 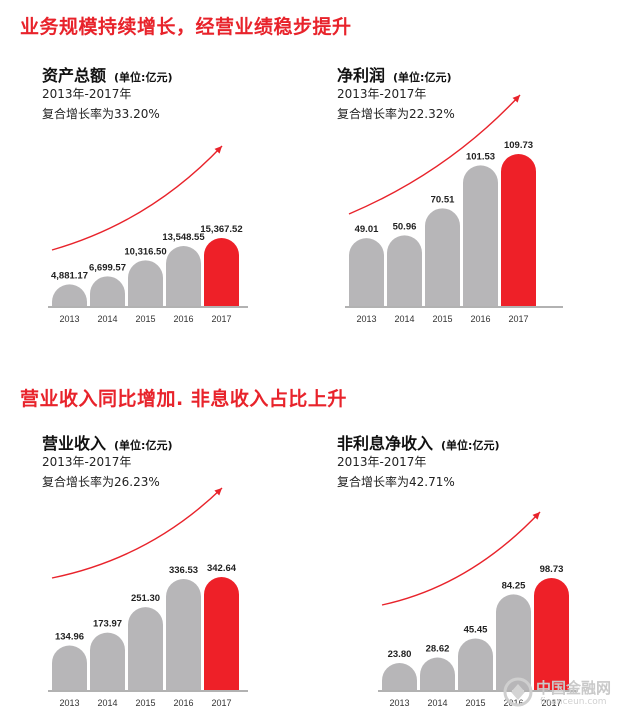 I want to click on chart-title-non-interest-income: 非利息净收入 (单位:亿元), so click(x=418, y=442).